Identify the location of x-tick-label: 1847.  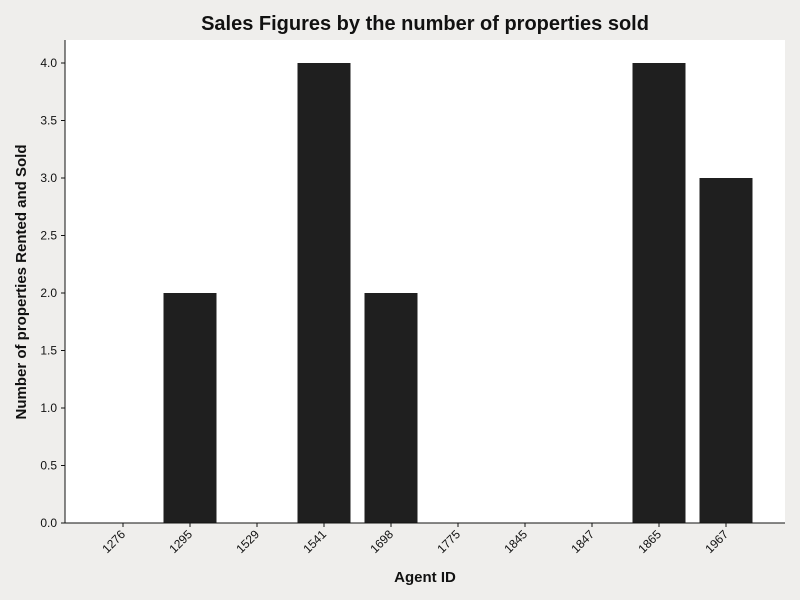
(582, 541).